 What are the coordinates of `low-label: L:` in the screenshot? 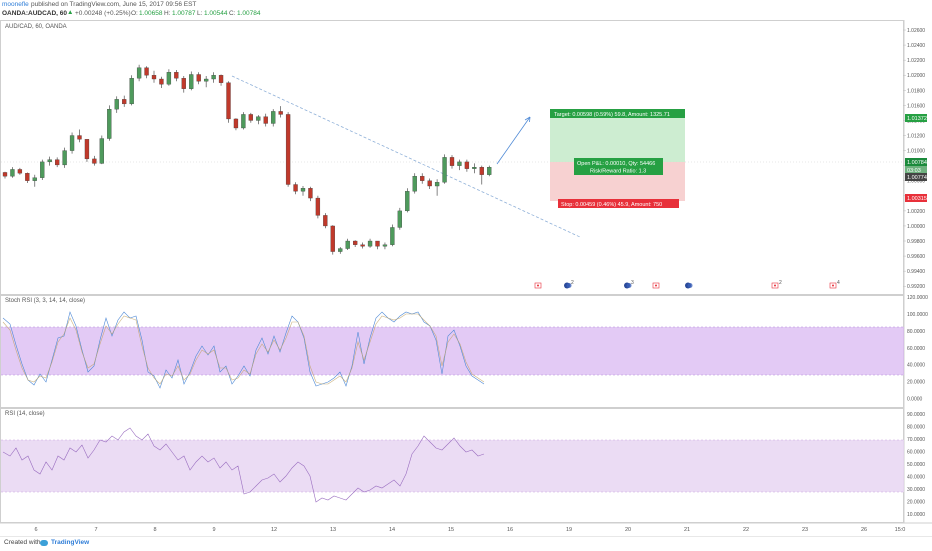 It's located at (200, 13).